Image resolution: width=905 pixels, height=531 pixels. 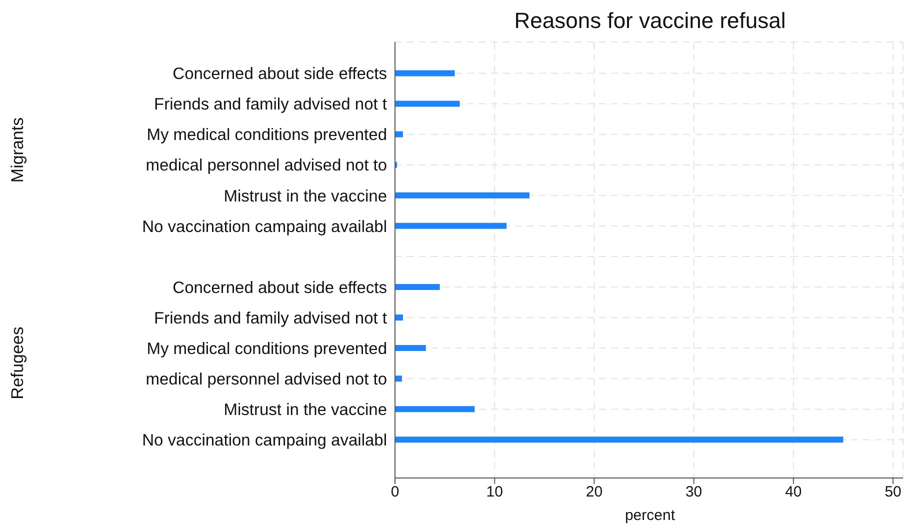 What do you see at coordinates (693, 492) in the screenshot?
I see `x-tick-label: 30` at bounding box center [693, 492].